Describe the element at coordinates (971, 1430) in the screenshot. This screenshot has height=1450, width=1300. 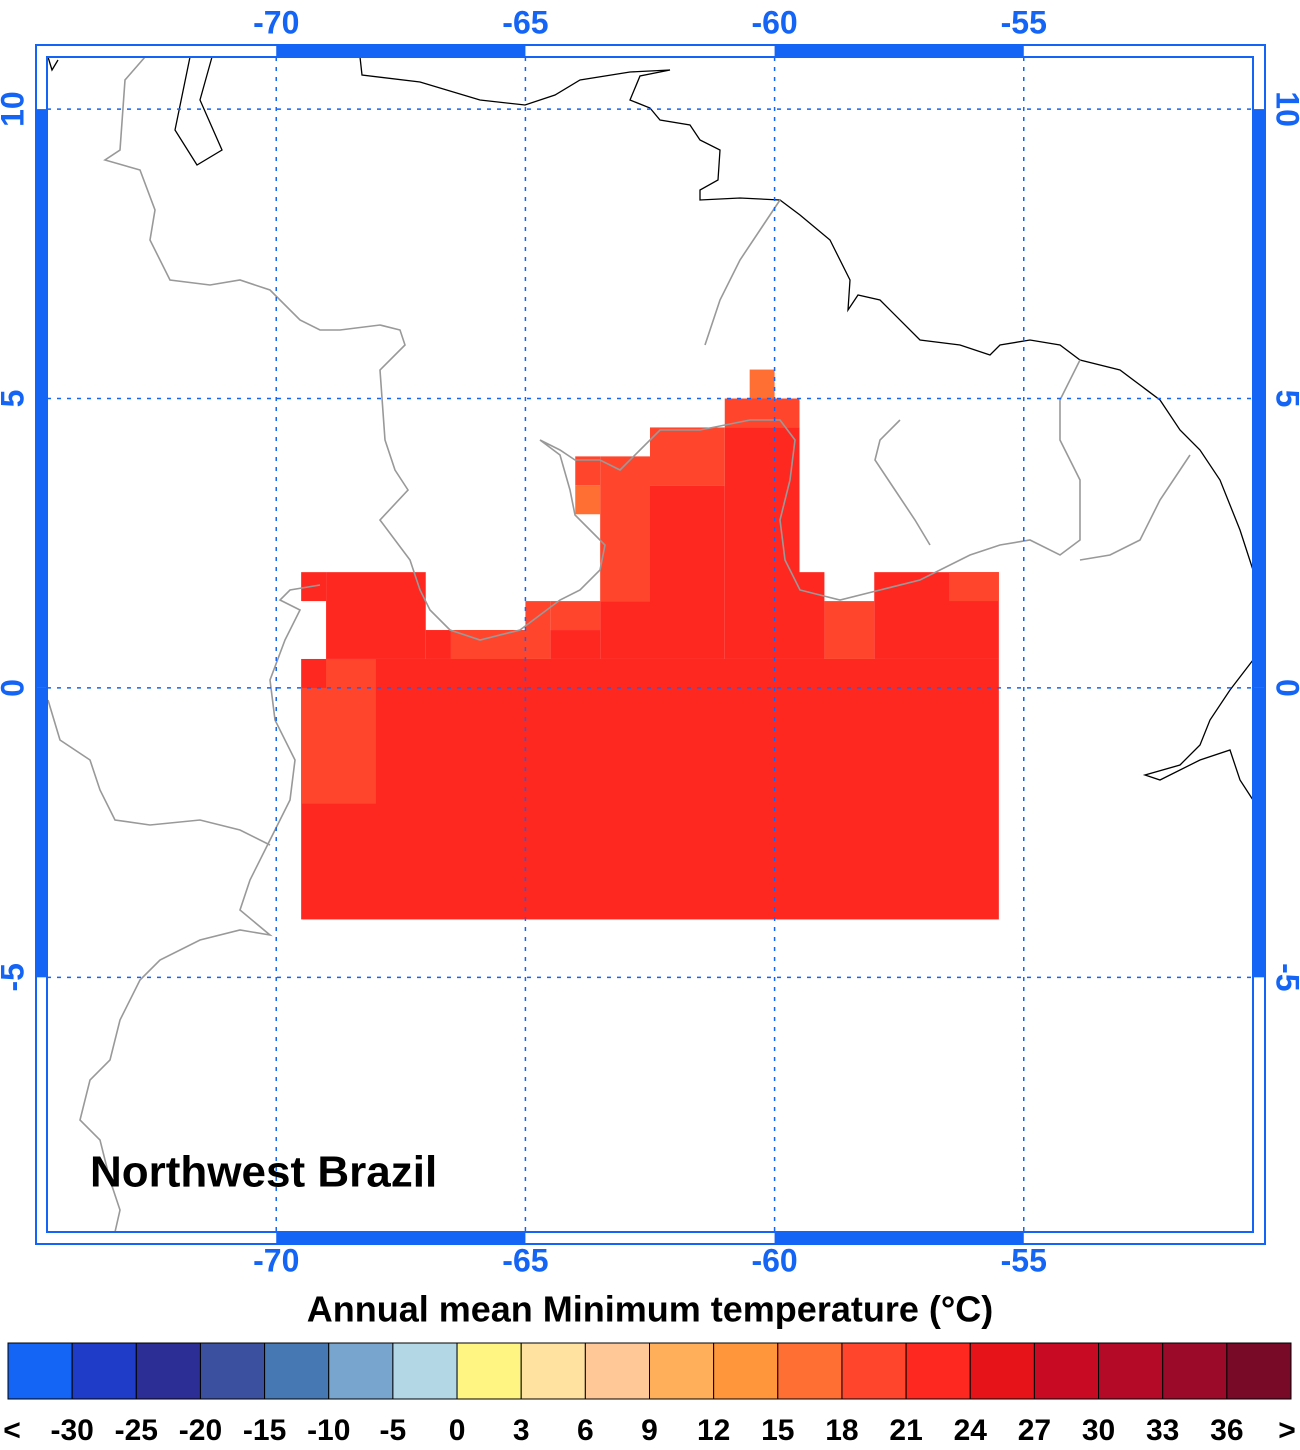
I see `colorbar-label: 24` at that location.